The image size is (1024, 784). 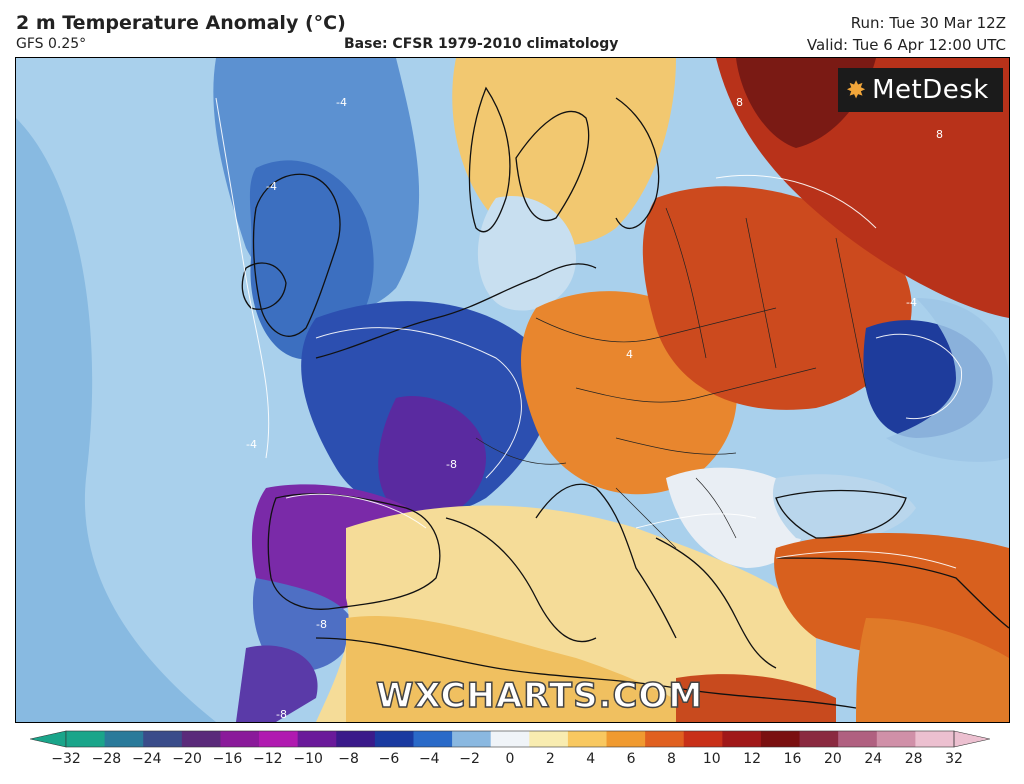 What do you see at coordinates (972, 739) in the screenshot?
I see `colorbar-arrow-high` at bounding box center [972, 739].